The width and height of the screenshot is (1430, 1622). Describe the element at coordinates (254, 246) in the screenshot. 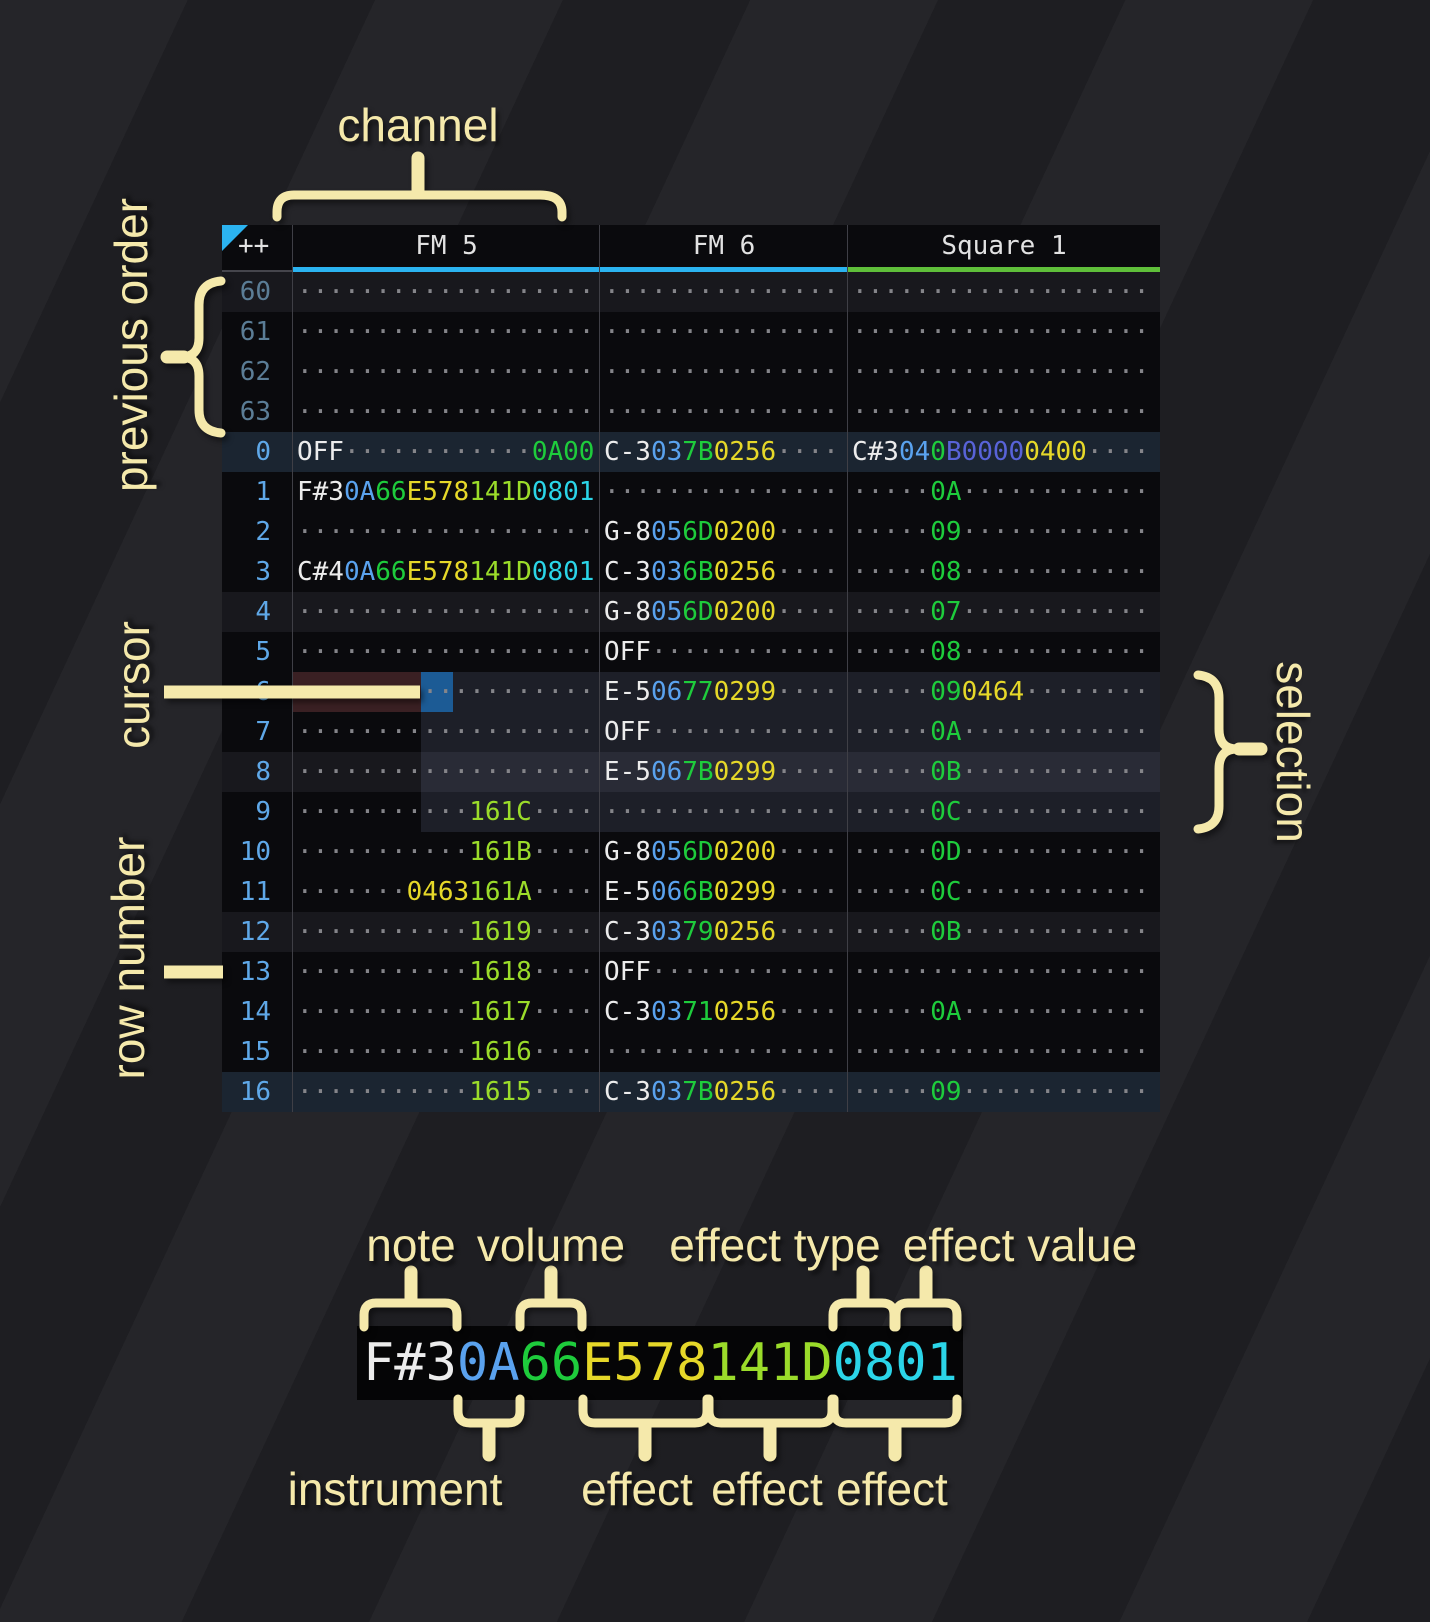

I see `pattern-options-button: ++` at that location.